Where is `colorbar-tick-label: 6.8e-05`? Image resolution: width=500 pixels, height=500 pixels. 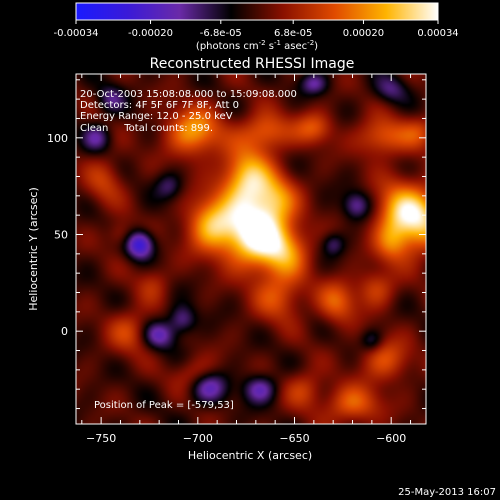
colorbar-tick-label: 6.8e-05 is located at coordinates (293, 33).